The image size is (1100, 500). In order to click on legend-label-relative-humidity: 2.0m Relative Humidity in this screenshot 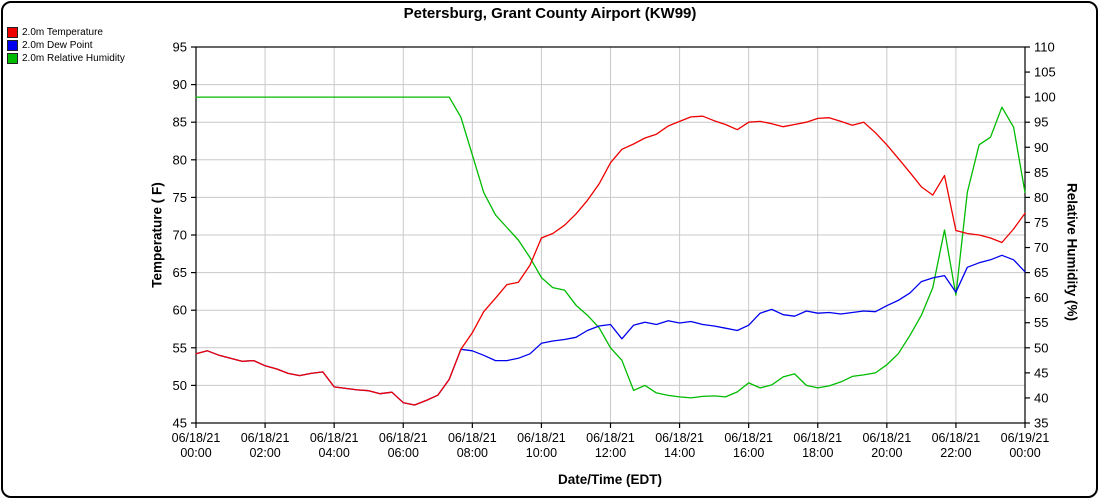, I will do `click(73, 58)`.